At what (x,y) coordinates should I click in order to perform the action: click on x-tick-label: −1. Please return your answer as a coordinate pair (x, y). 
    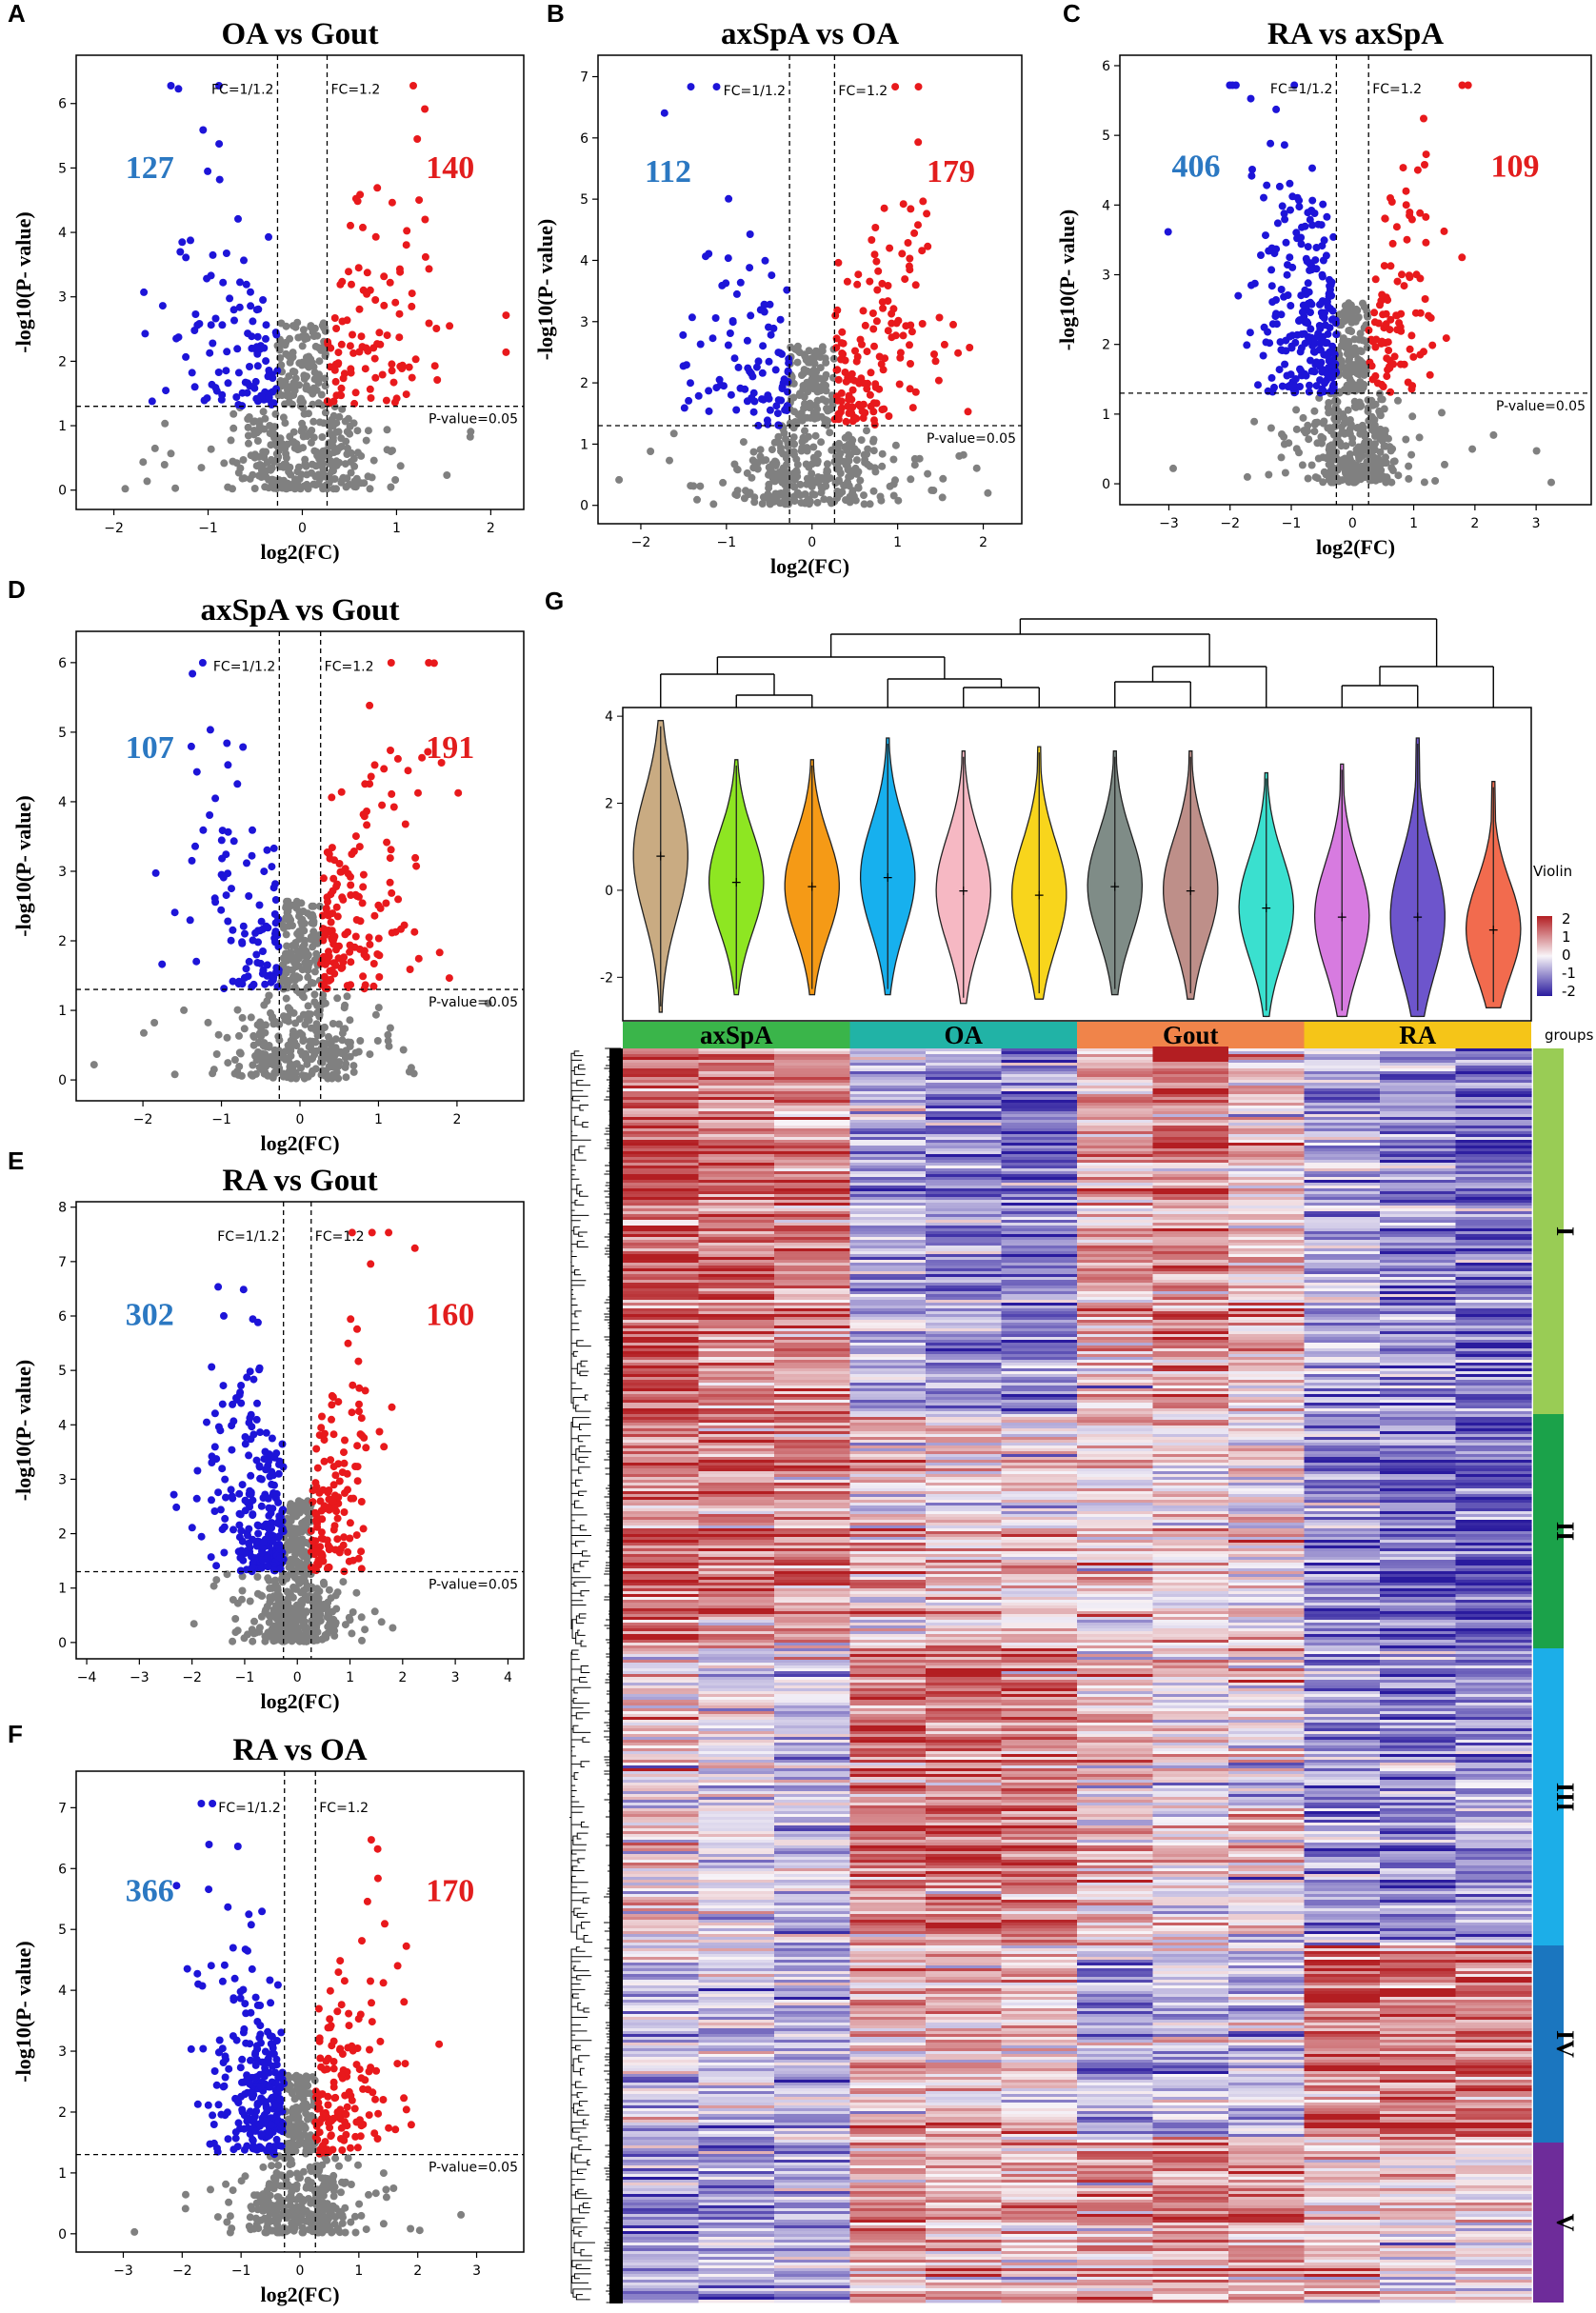
    Looking at the image, I should click on (1292, 523).